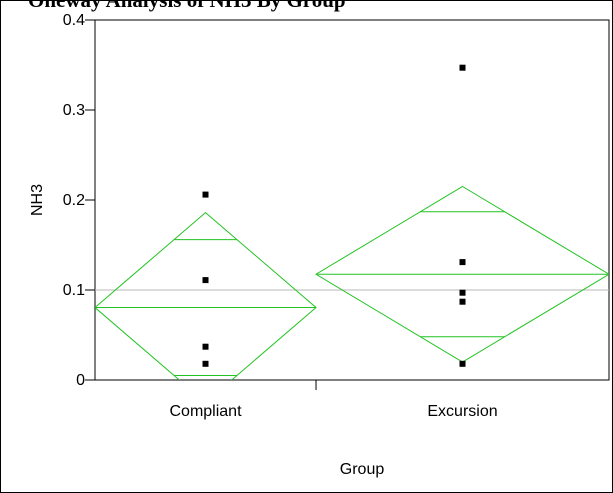 The image size is (613, 493). What do you see at coordinates (74, 110) in the screenshot?
I see `y-tick-label: 0.3` at bounding box center [74, 110].